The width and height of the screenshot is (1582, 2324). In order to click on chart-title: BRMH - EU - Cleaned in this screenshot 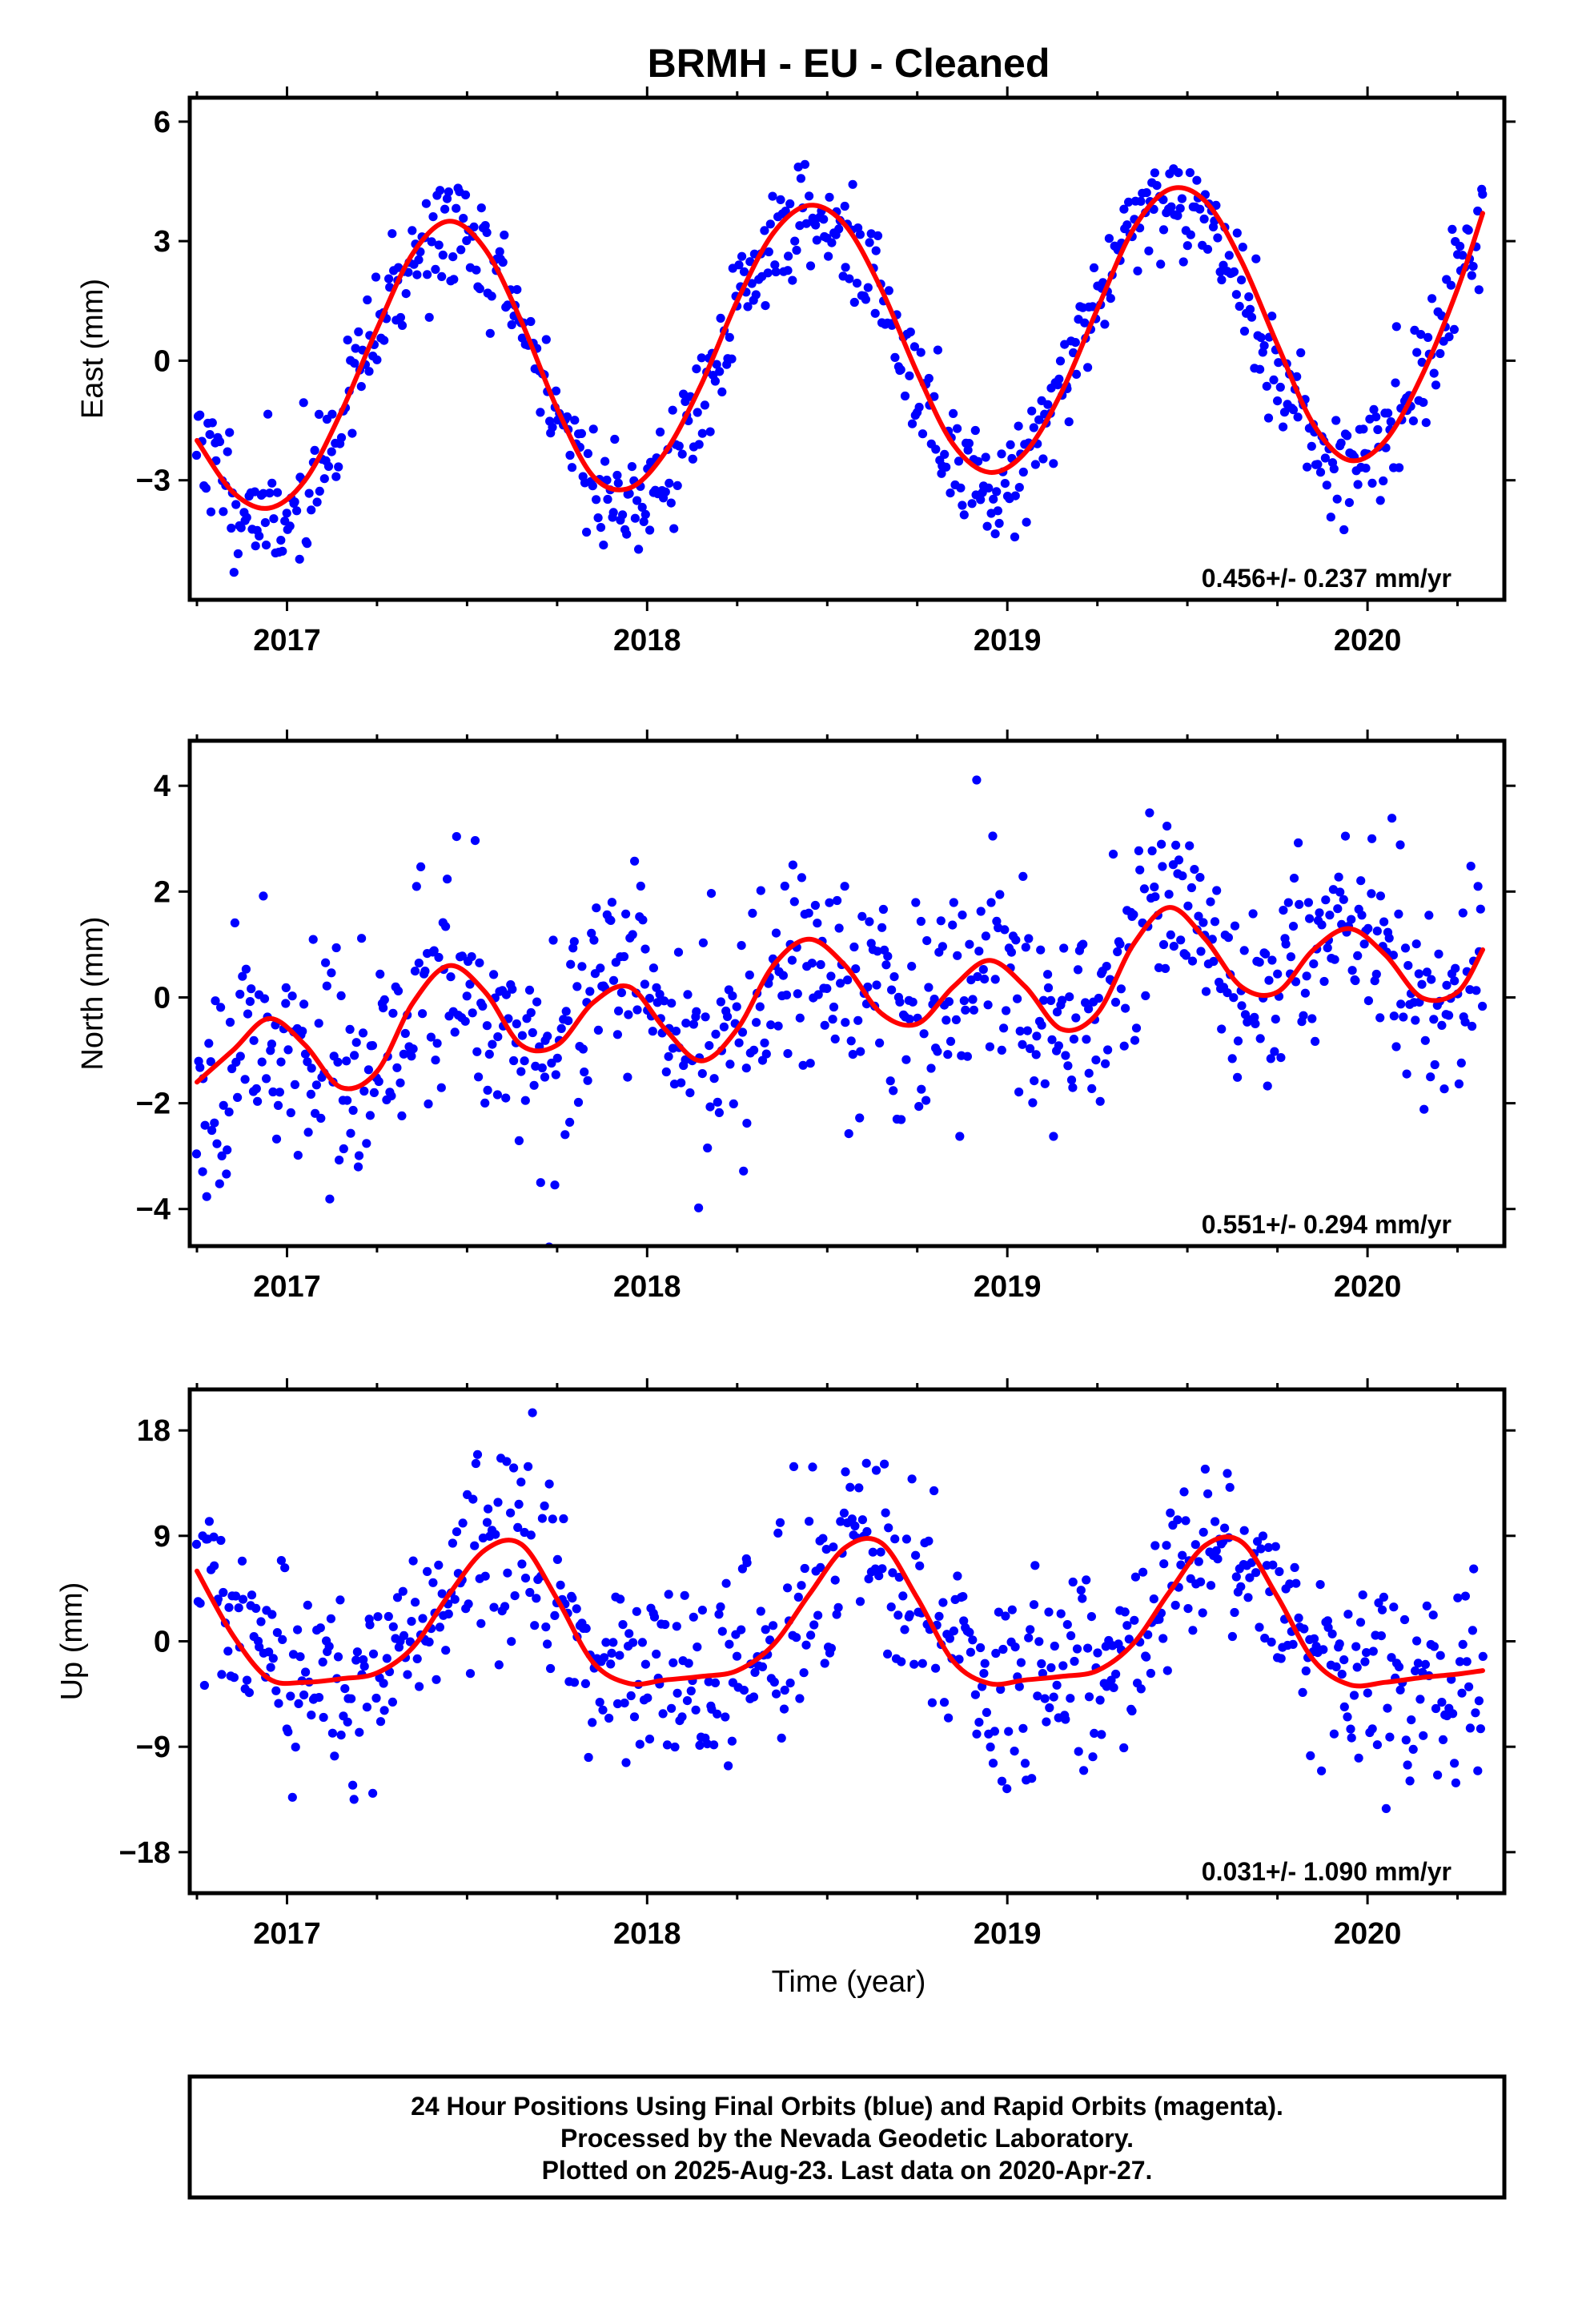, I will do `click(849, 63)`.